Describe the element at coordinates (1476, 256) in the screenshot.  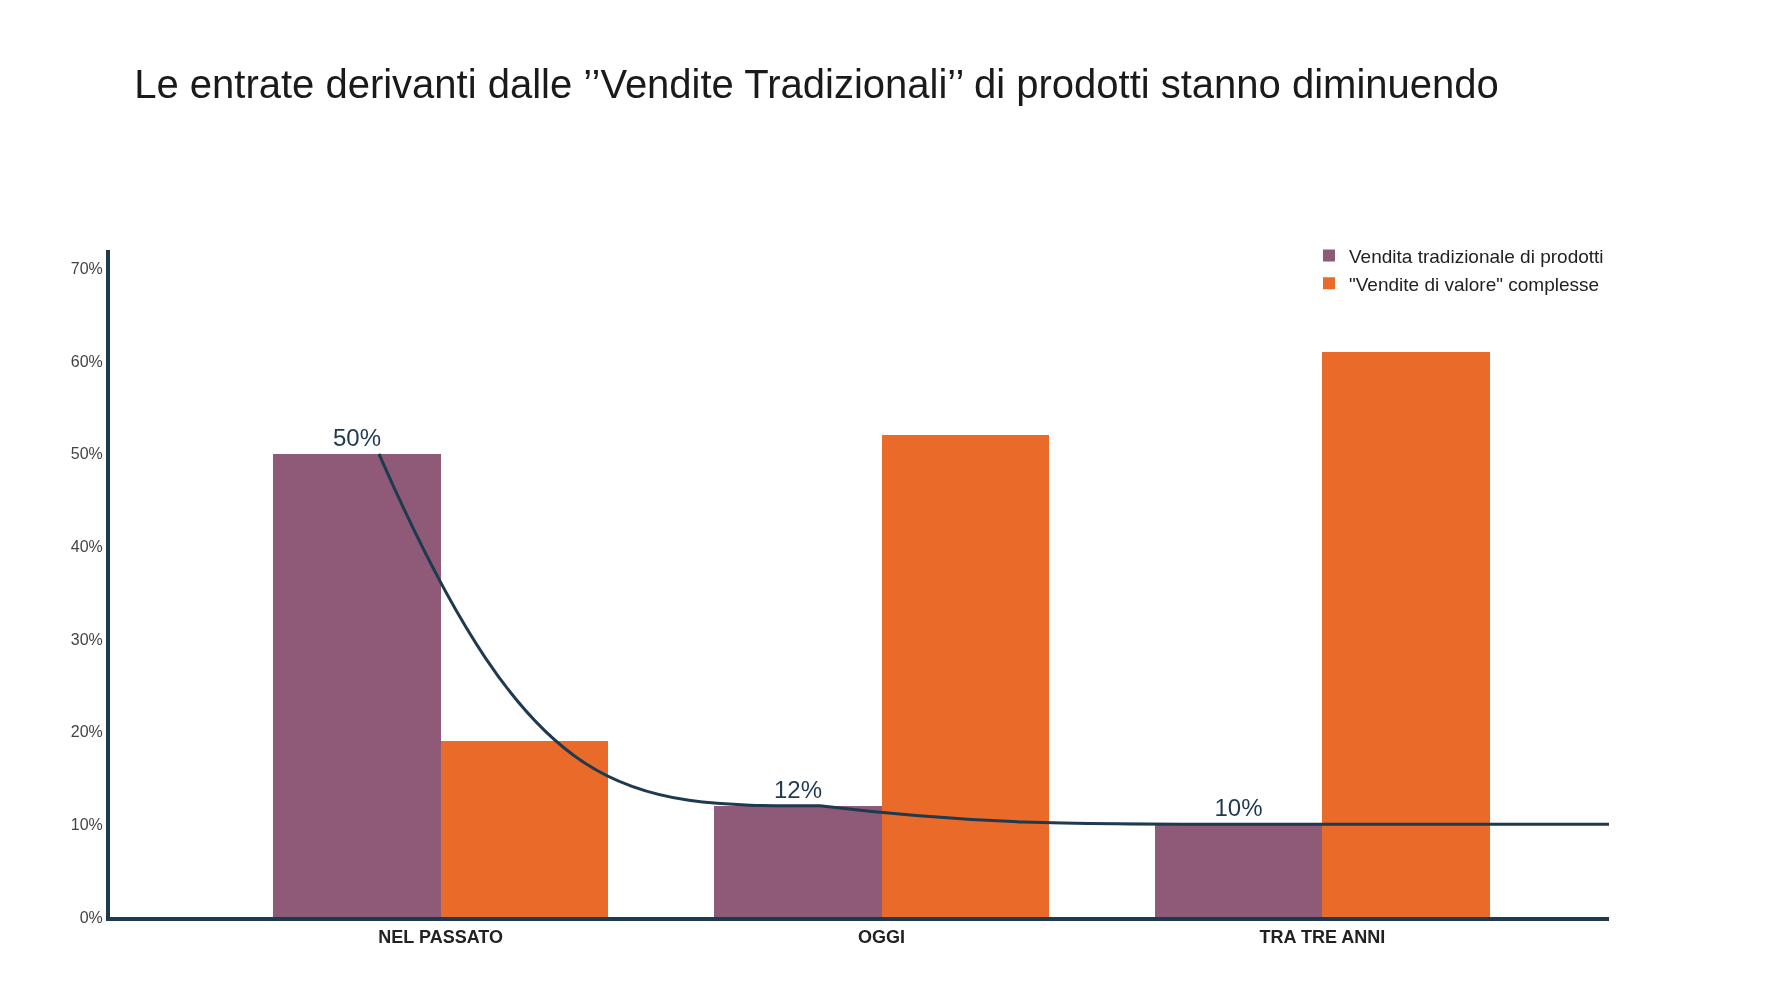
I see `legend-label: Vendita tradizionale di prodotti` at that location.